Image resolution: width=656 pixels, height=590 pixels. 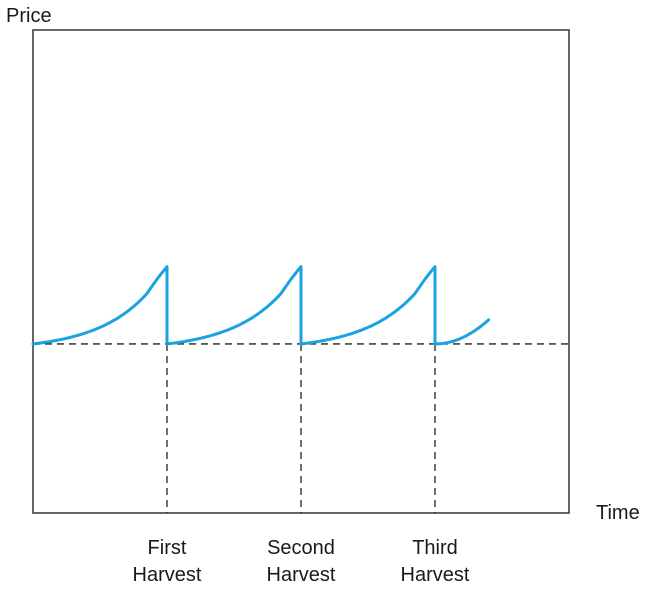 I want to click on tick-label-second-1: Second, so click(x=301, y=548).